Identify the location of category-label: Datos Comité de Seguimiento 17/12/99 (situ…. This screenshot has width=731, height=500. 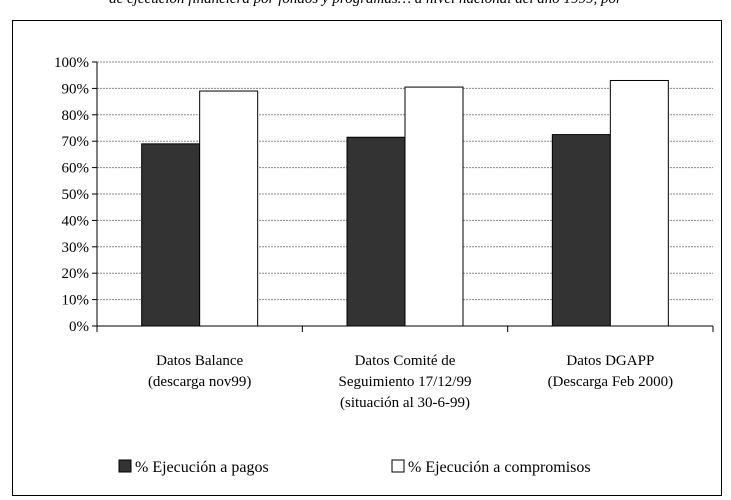
(405, 382).